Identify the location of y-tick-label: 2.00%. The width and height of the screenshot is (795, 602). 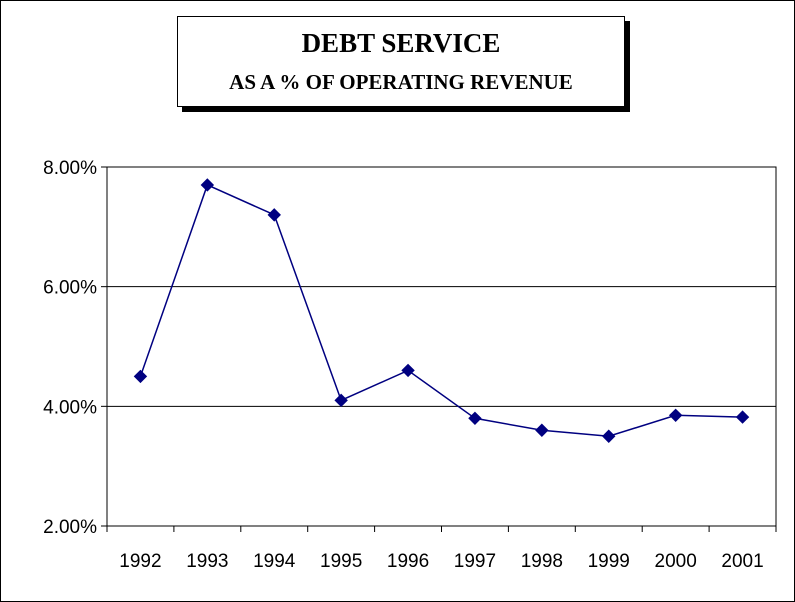
(70, 527).